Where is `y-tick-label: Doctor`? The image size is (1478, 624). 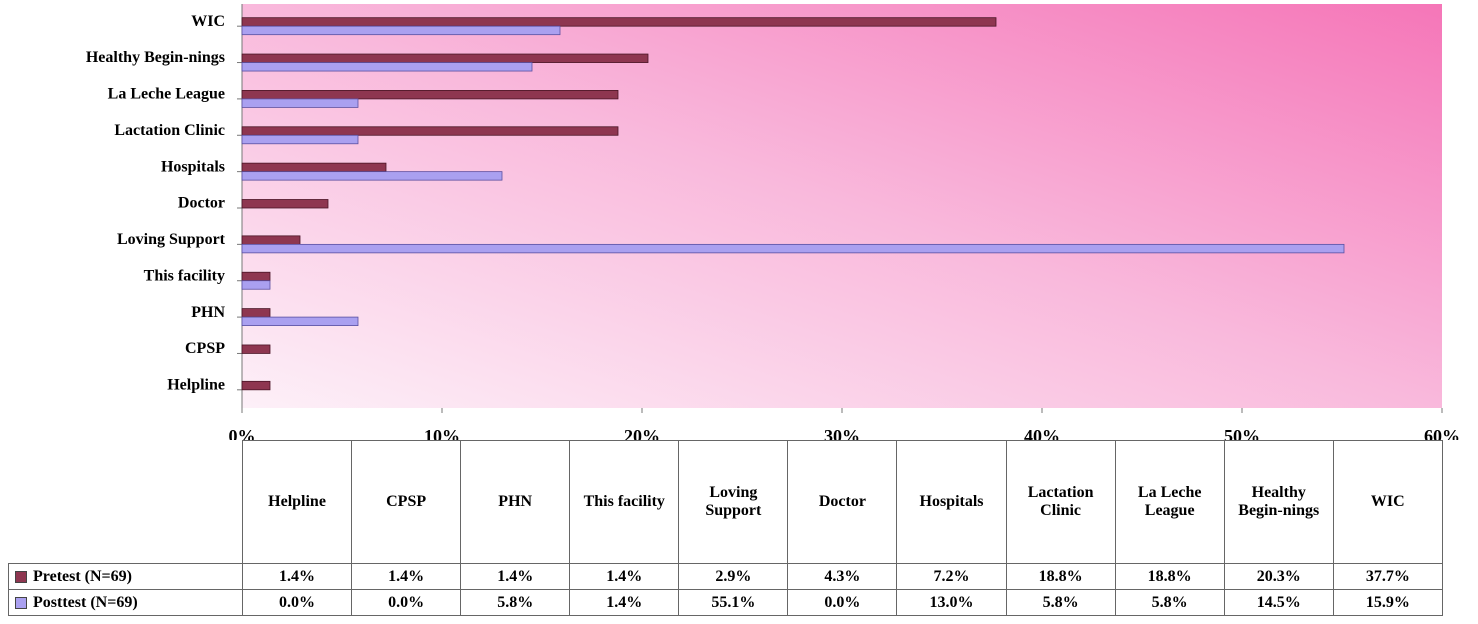 y-tick-label: Doctor is located at coordinates (201, 203).